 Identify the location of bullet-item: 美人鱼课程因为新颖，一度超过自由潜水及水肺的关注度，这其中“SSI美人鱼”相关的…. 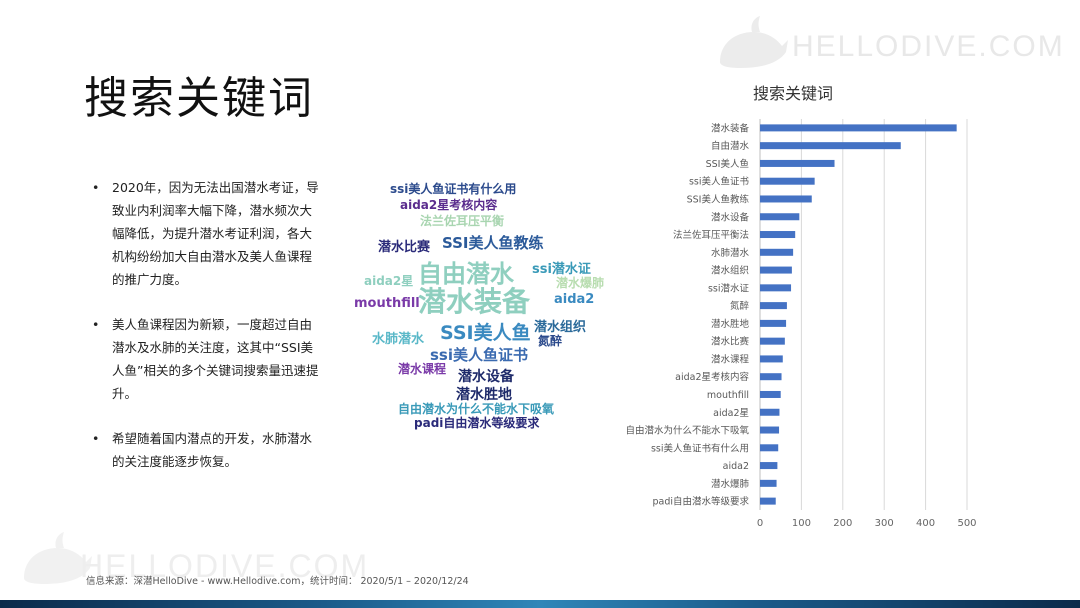
(208, 359).